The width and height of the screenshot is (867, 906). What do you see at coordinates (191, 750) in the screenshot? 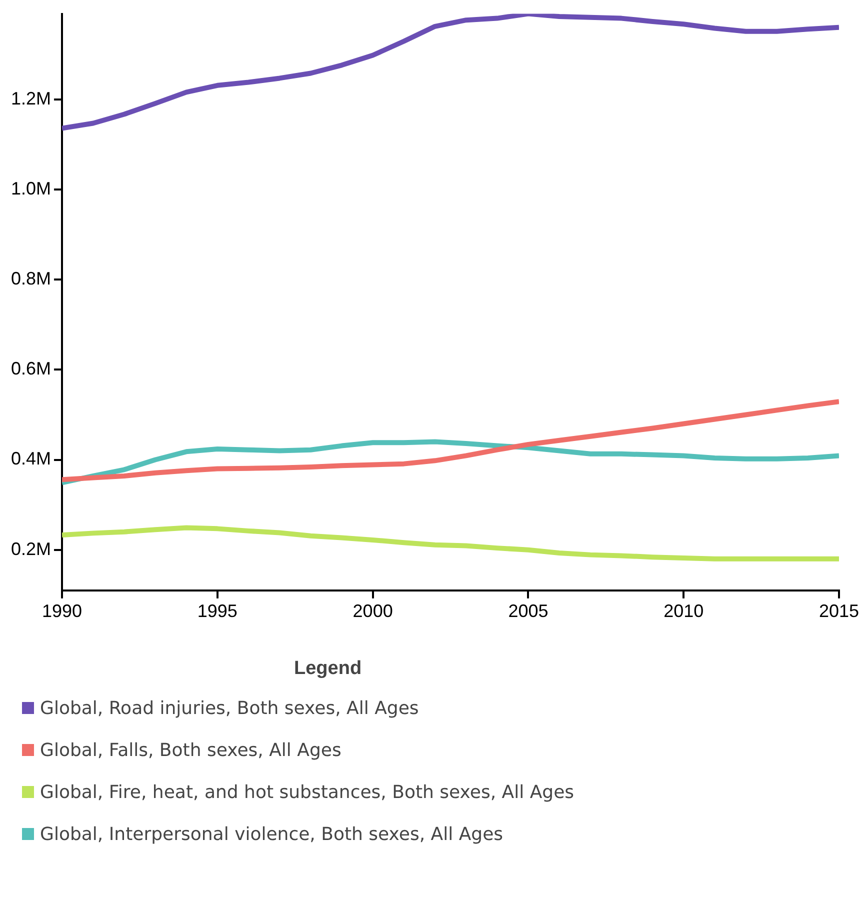
I see `legend-label: Global, Falls, Both sexes, All Ages` at bounding box center [191, 750].